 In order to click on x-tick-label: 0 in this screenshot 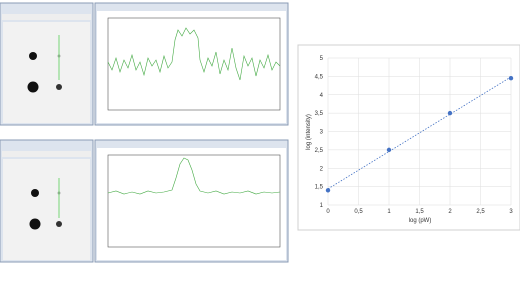, I will do `click(328, 212)`.